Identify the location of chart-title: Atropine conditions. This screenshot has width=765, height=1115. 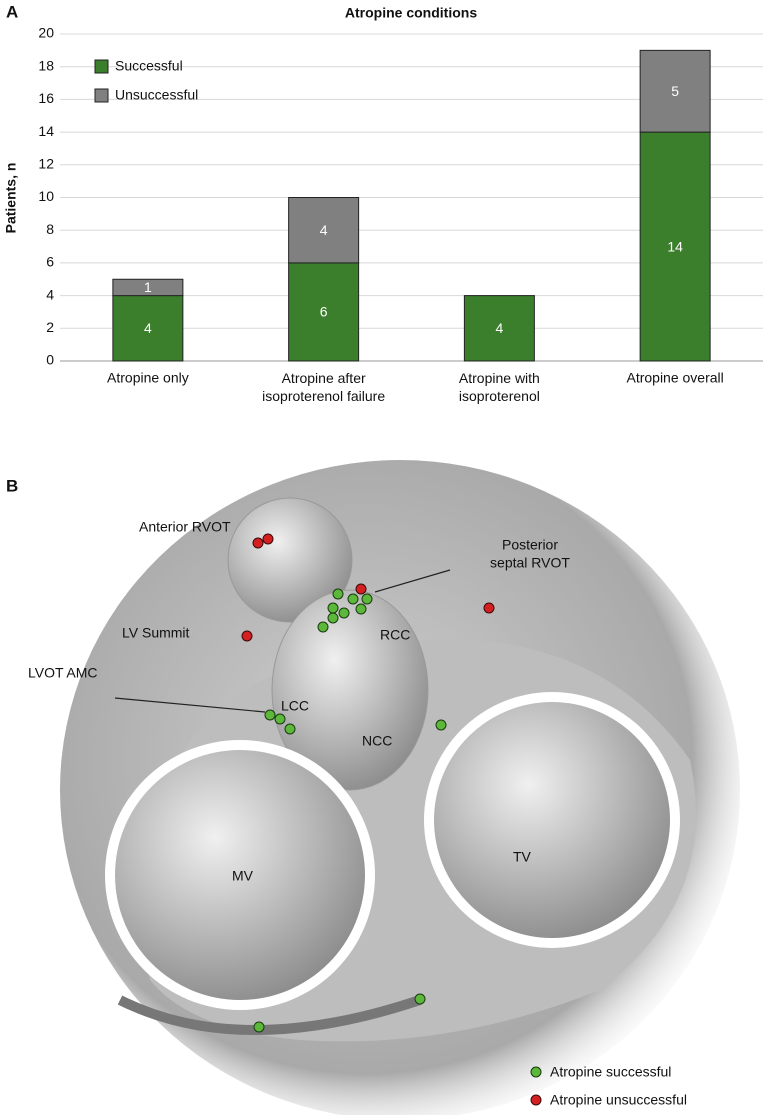
(411, 13).